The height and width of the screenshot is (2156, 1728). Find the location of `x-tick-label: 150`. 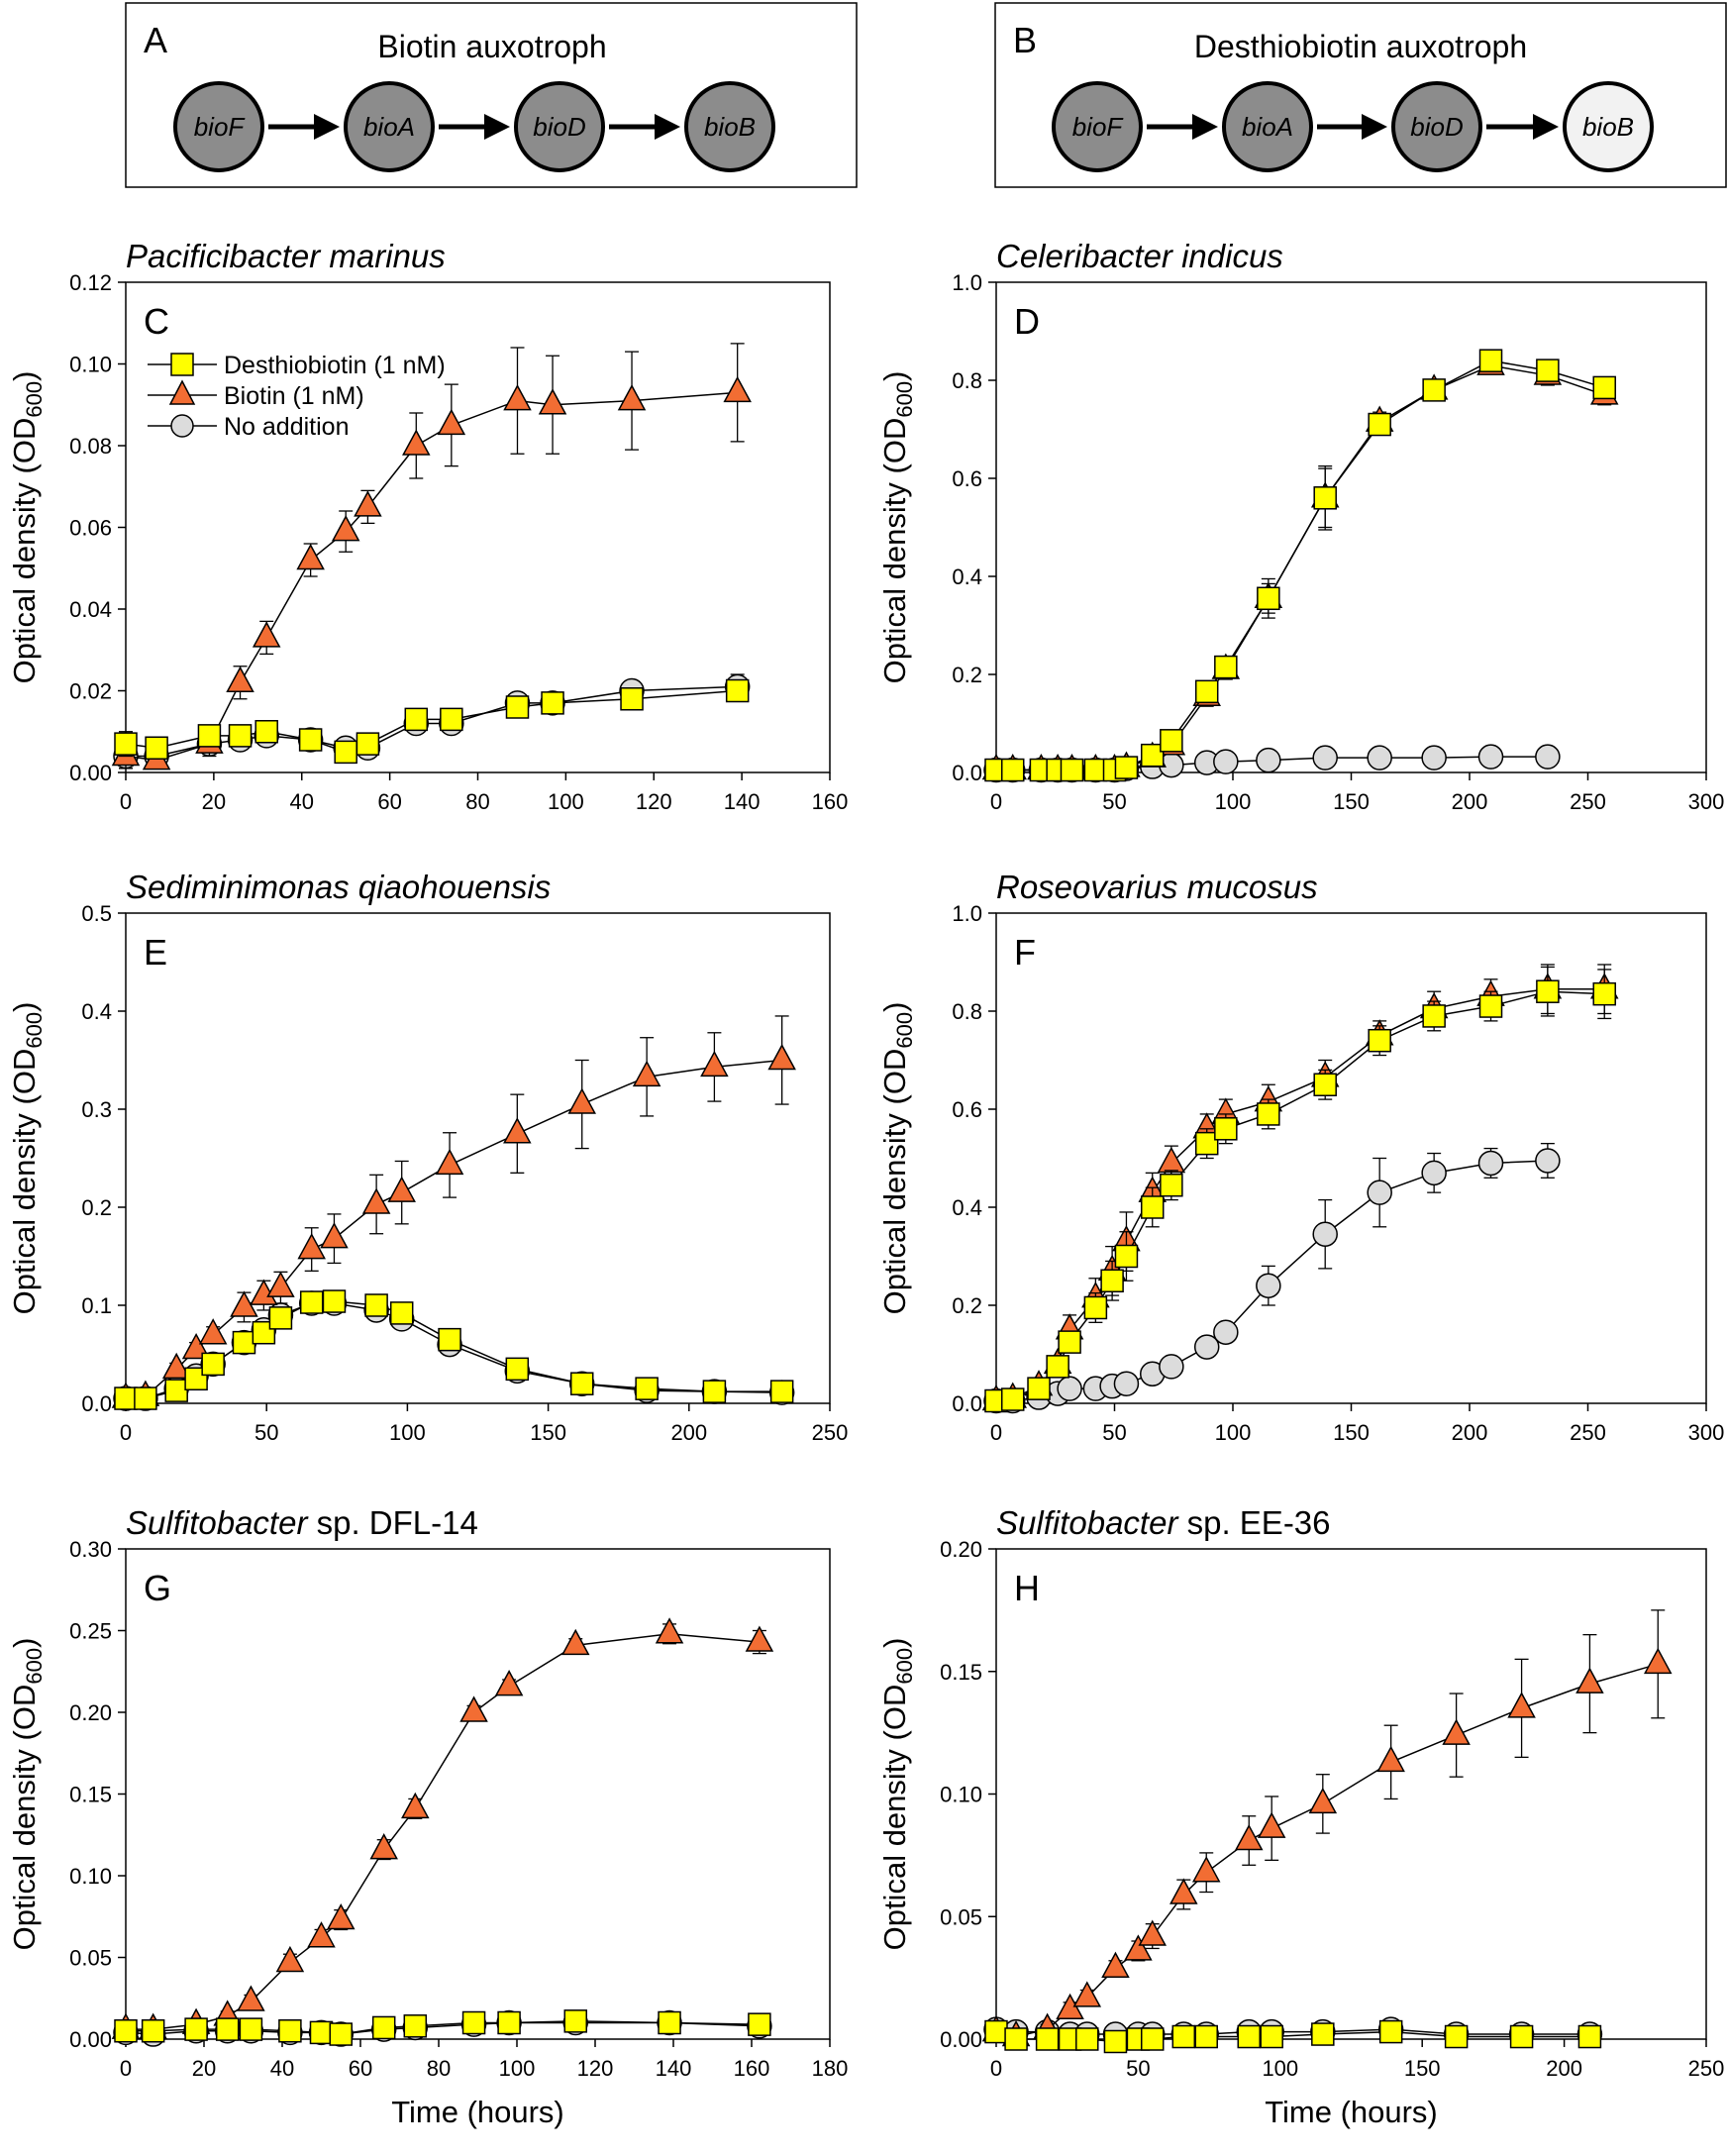

x-tick-label: 150 is located at coordinates (1351, 1433).